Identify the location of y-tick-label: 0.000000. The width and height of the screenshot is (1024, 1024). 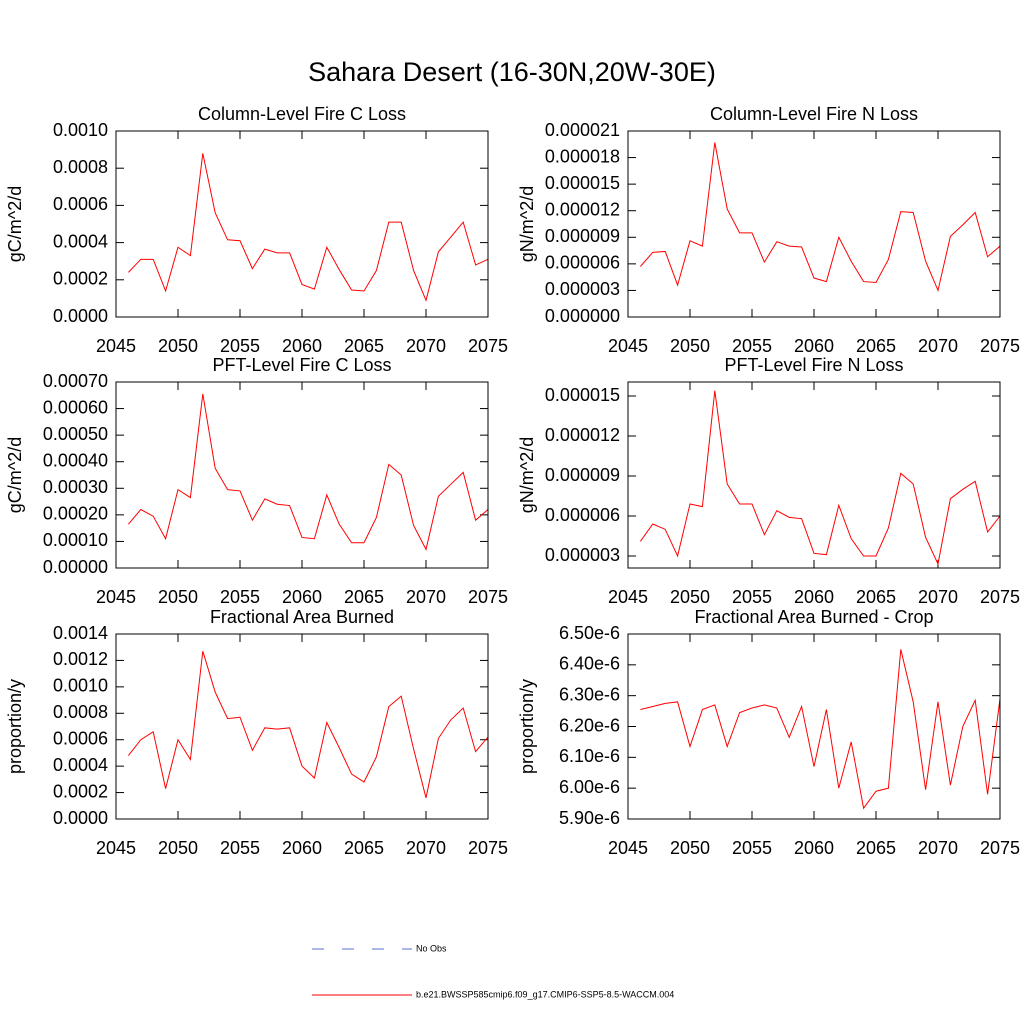
(582, 316).